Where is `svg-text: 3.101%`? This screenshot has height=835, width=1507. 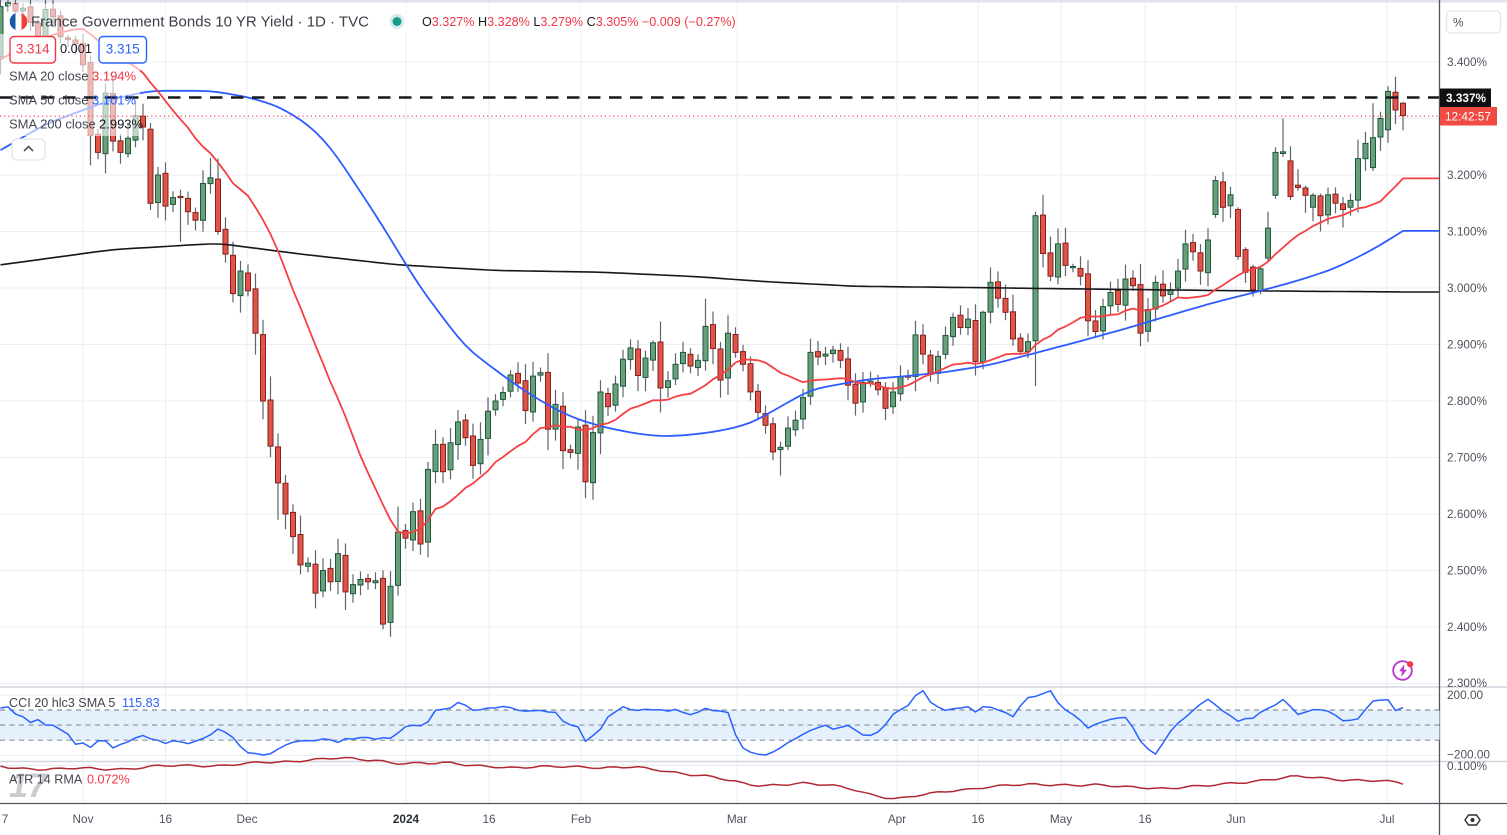 svg-text: 3.101% is located at coordinates (114, 100).